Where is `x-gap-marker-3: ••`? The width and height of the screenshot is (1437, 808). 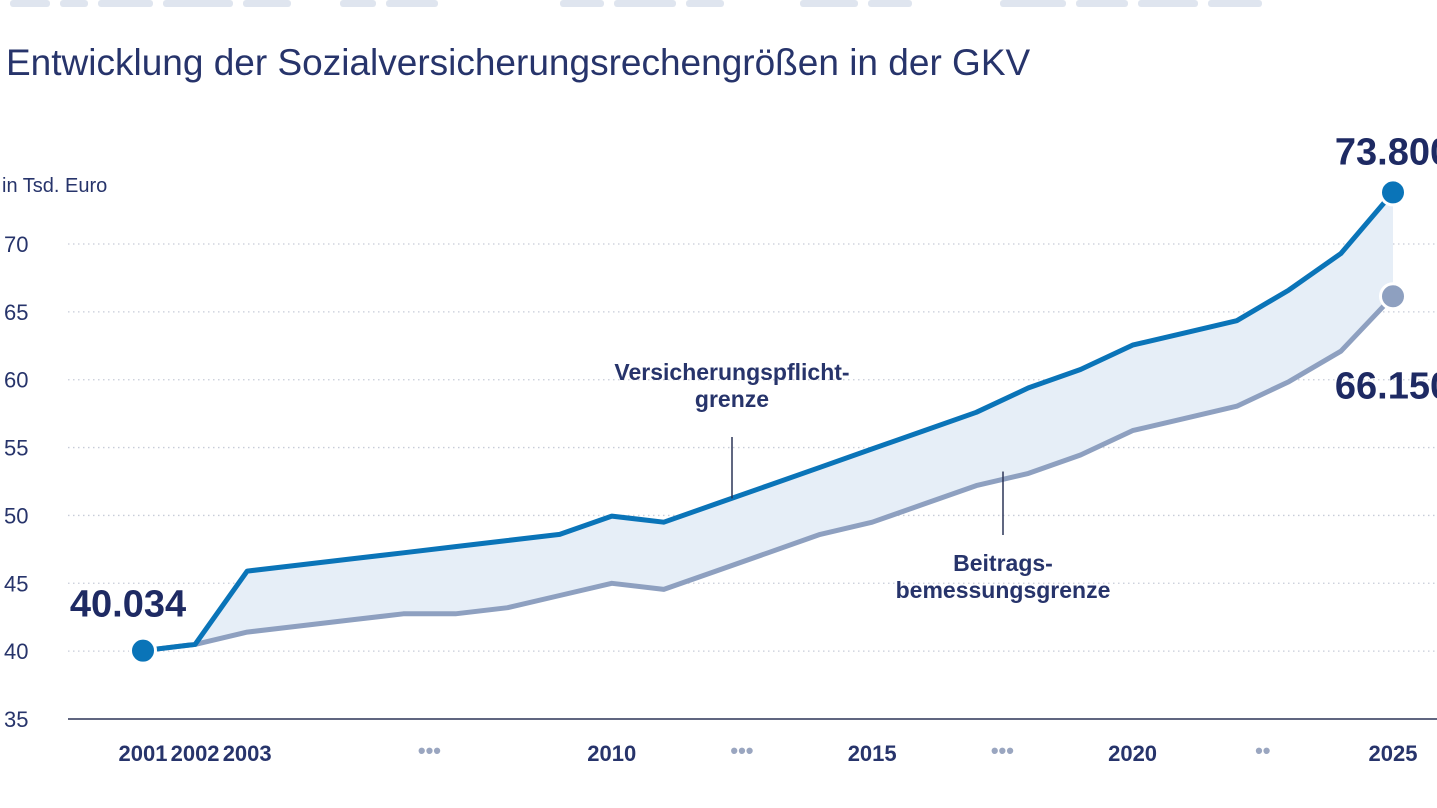
x-gap-marker-3: •• is located at coordinates (1262, 750).